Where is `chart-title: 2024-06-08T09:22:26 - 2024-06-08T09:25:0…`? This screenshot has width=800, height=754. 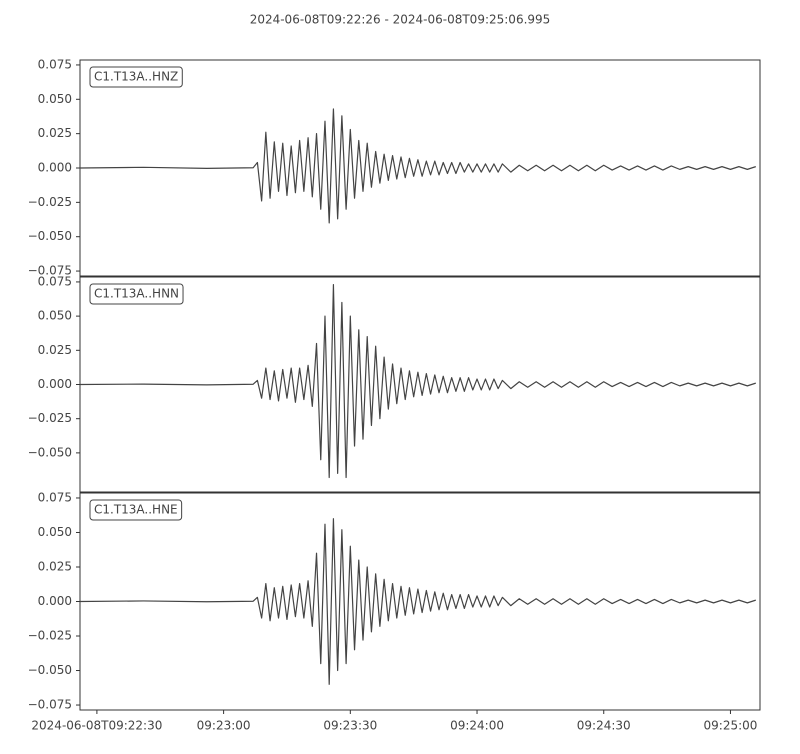 chart-title: 2024-06-08T09:22:26 - 2024-06-08T09:25:0… is located at coordinates (400, 20).